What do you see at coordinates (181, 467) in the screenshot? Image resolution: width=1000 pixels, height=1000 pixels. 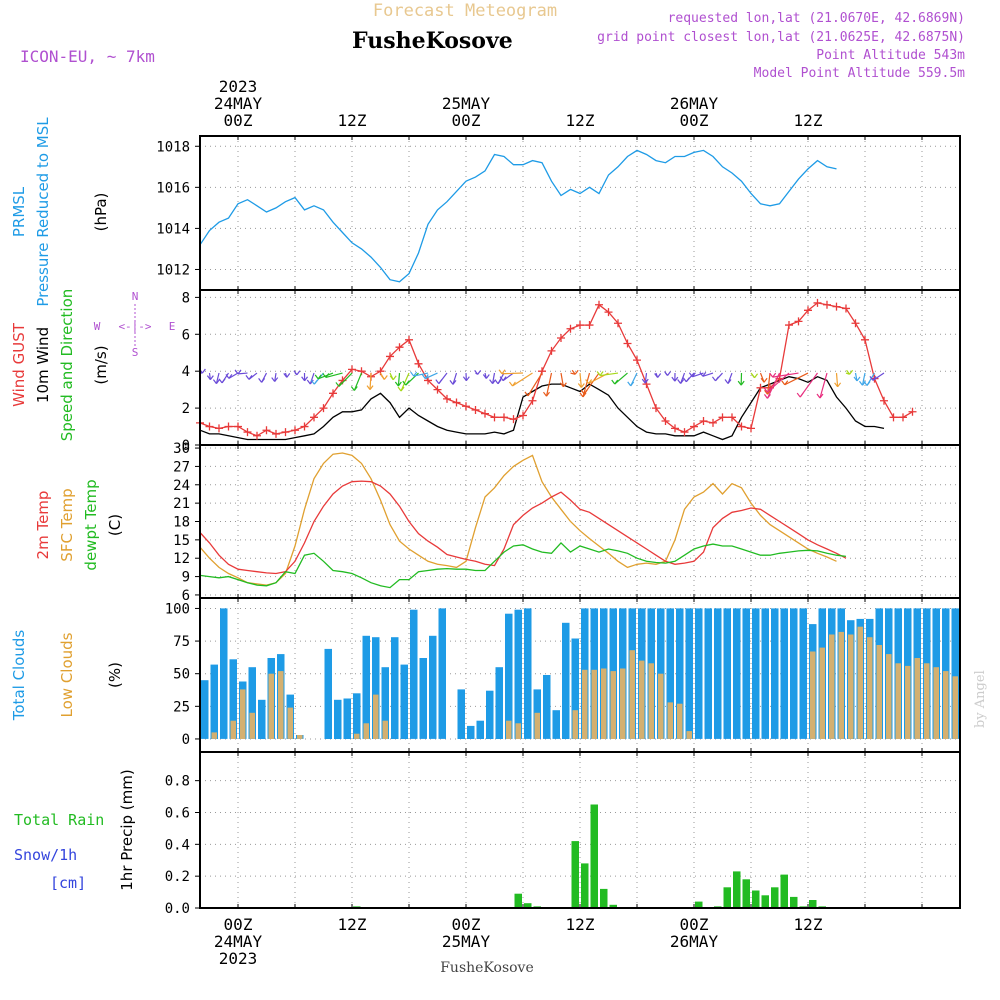 I see `y-tick-label: 27` at bounding box center [181, 467].